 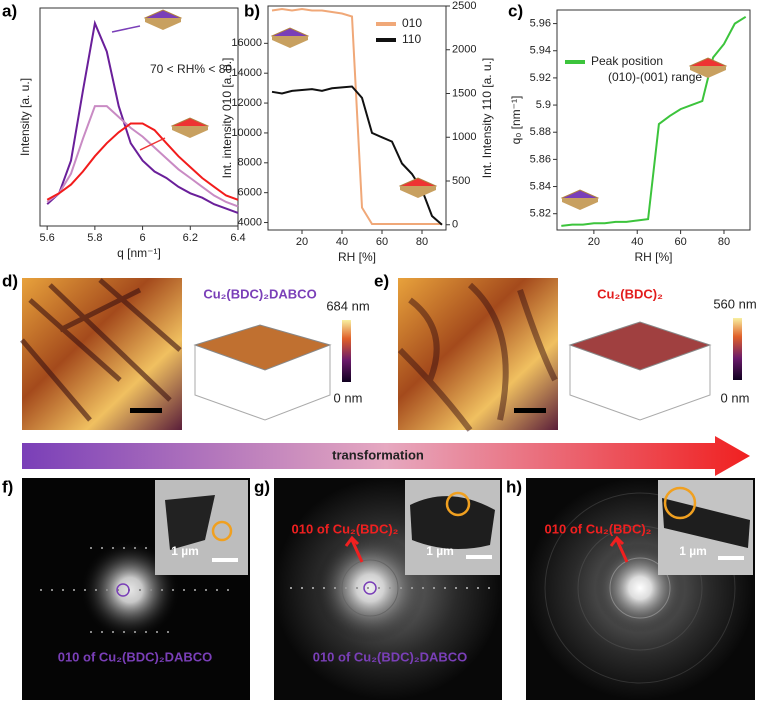 What do you see at coordinates (543, 105) in the screenshot?
I see `y-tick-label: 5.9` at bounding box center [543, 105].